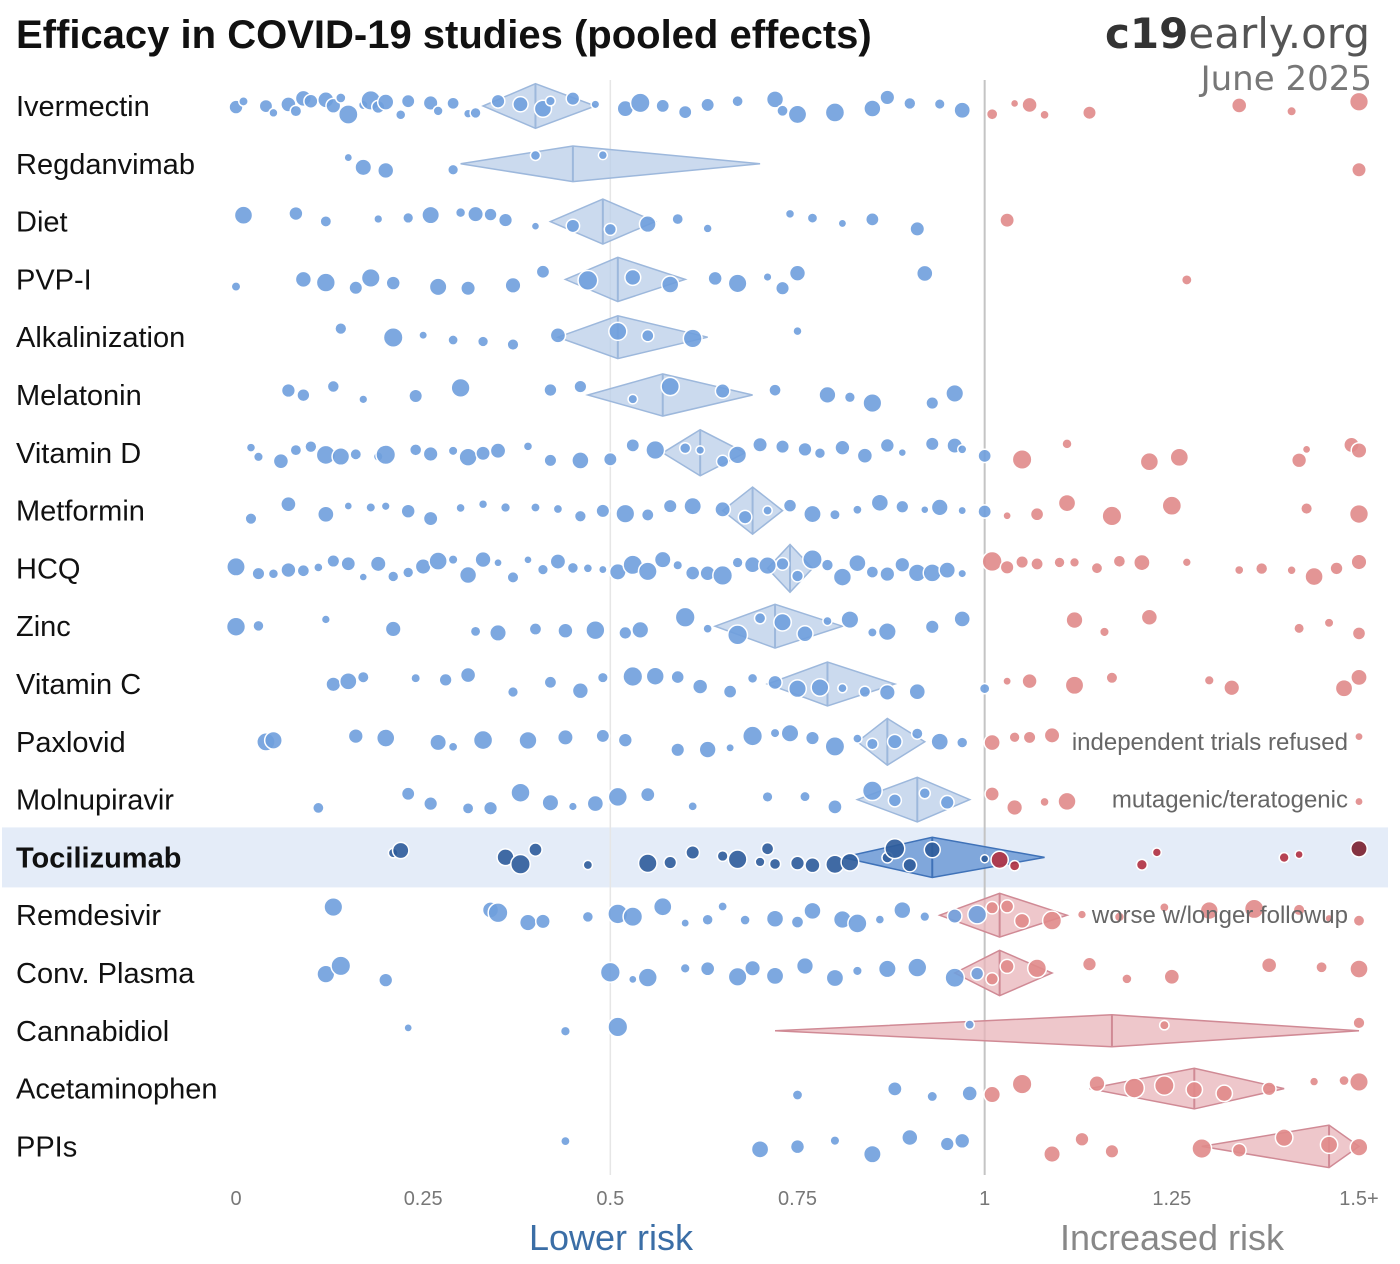 The width and height of the screenshot is (1400, 1264). What do you see at coordinates (46, 1147) in the screenshot?
I see `row-label: PPIs` at bounding box center [46, 1147].